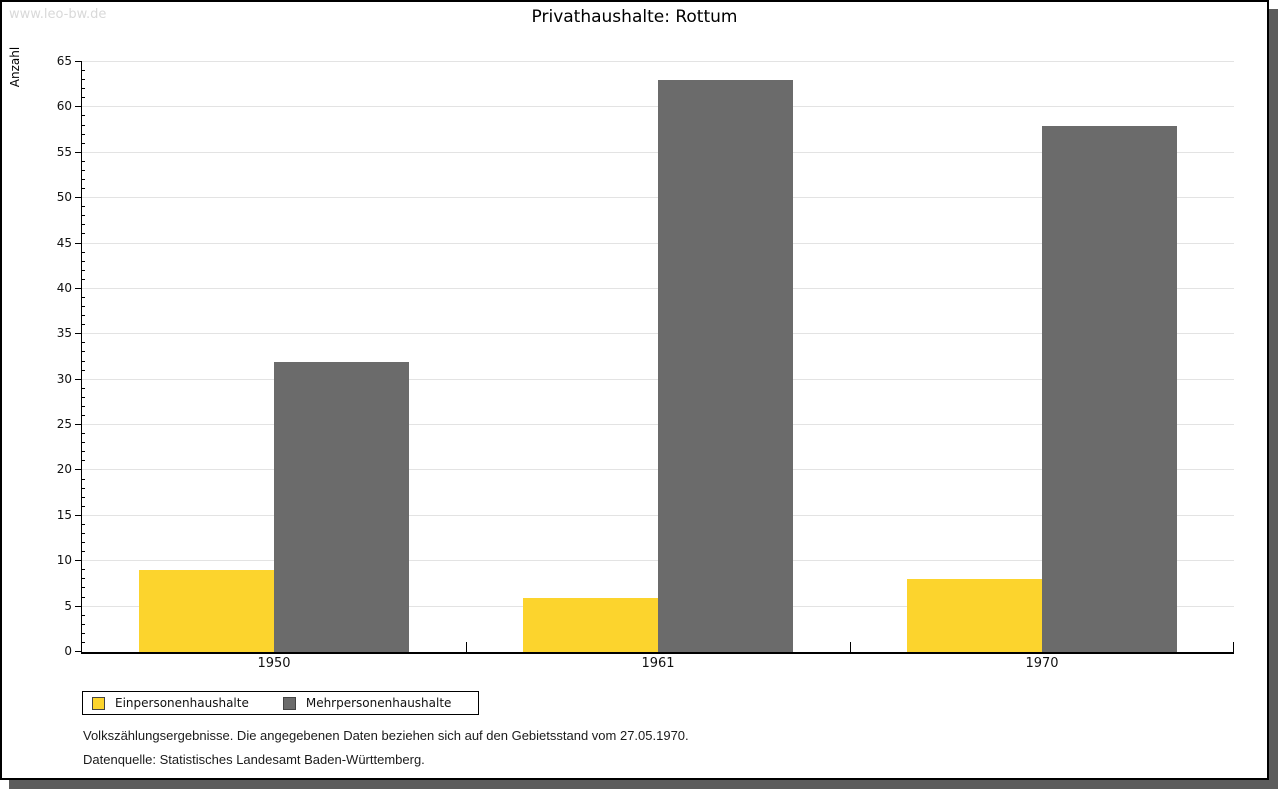  I want to click on y-tick-label: 0, so click(68, 651).